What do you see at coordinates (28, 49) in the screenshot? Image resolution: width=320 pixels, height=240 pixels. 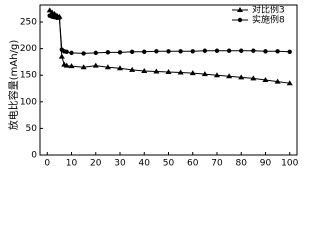 I see `y-tick-label: 200` at bounding box center [28, 49].